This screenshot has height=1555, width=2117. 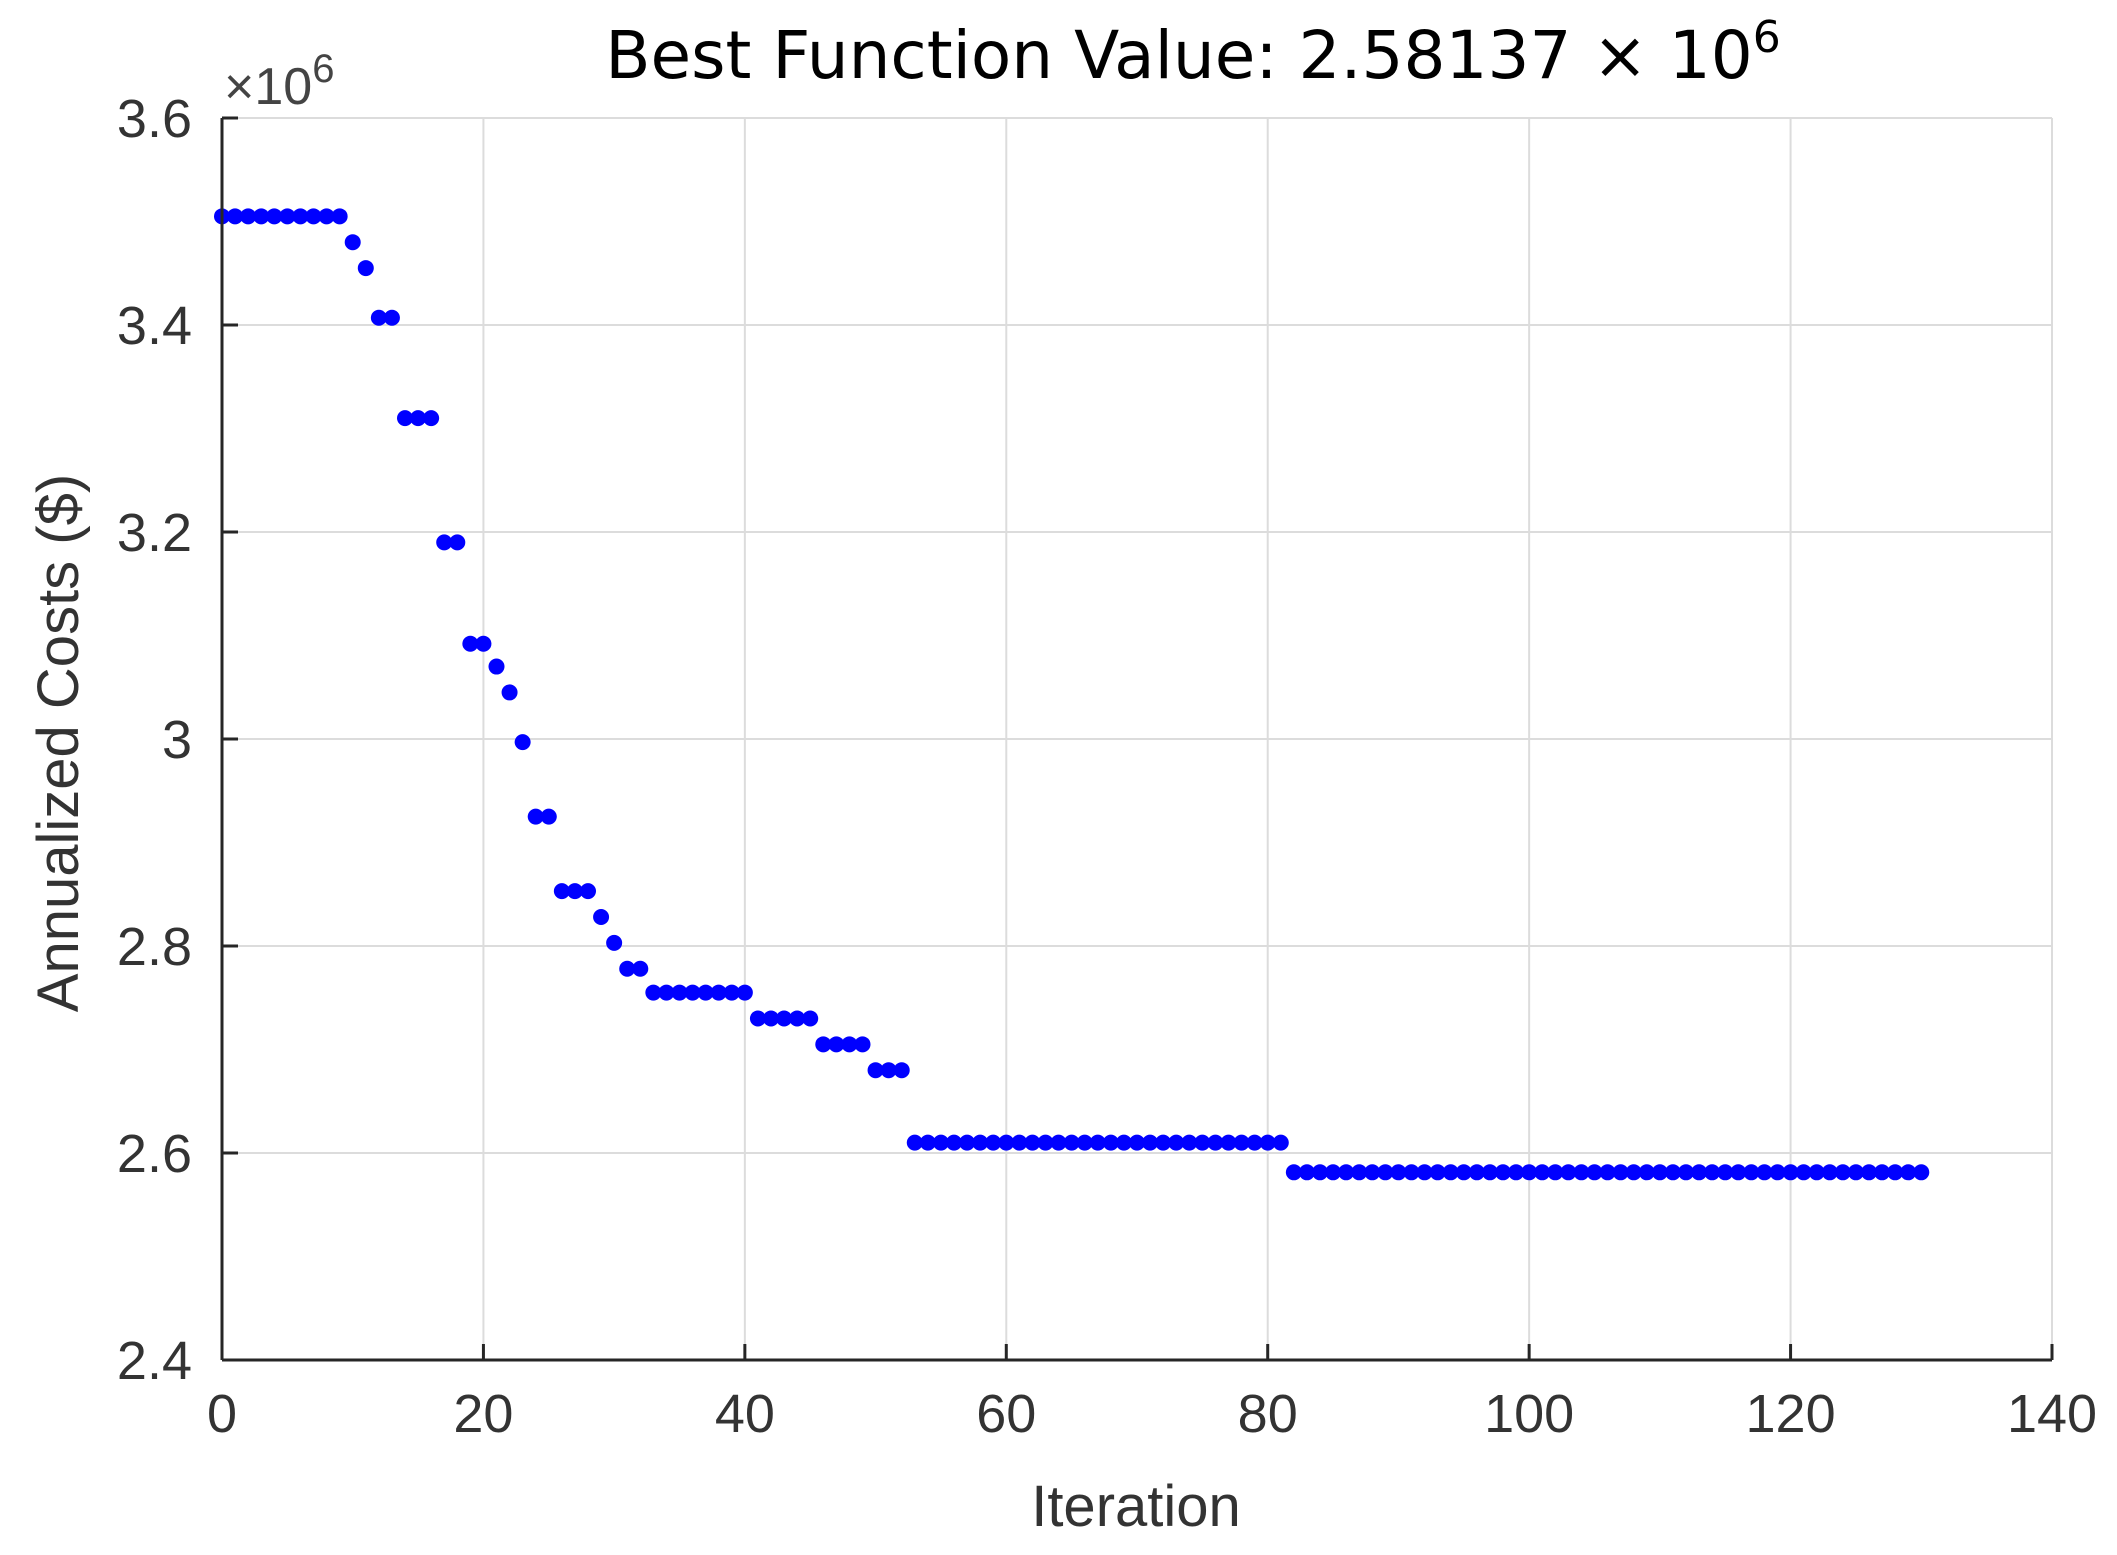 I want to click on y-axis-exponent-prefix: ×10, so click(x=268, y=87).